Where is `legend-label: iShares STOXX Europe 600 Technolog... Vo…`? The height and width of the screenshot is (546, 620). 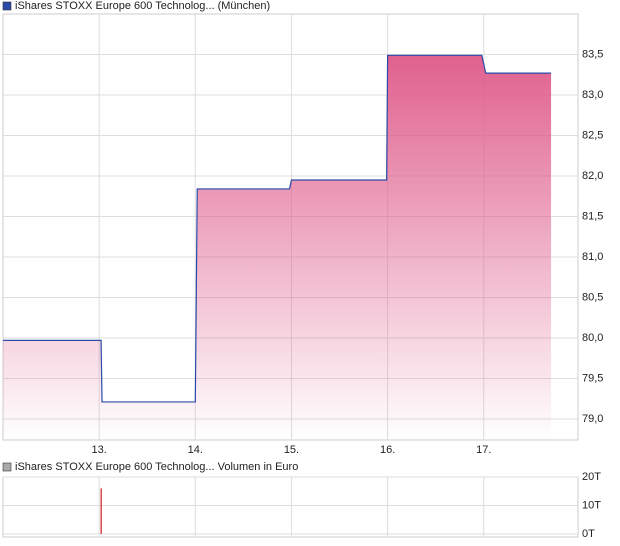
legend-label: iShares STOXX Europe 600 Technolog... Vo… is located at coordinates (156, 467).